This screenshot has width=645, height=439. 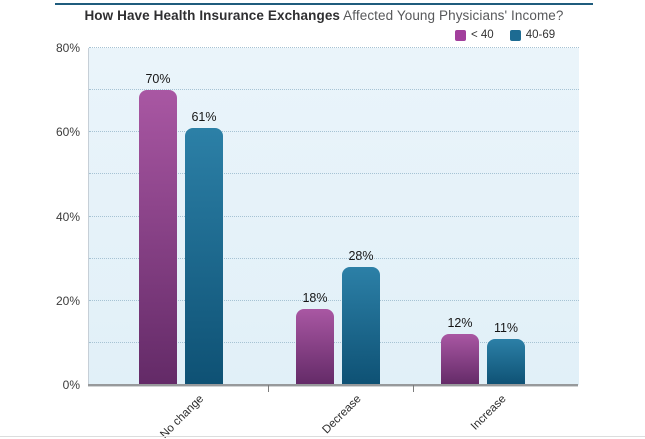 I want to click on bar-value-label-40-69-no-change: 61%, so click(x=204, y=117).